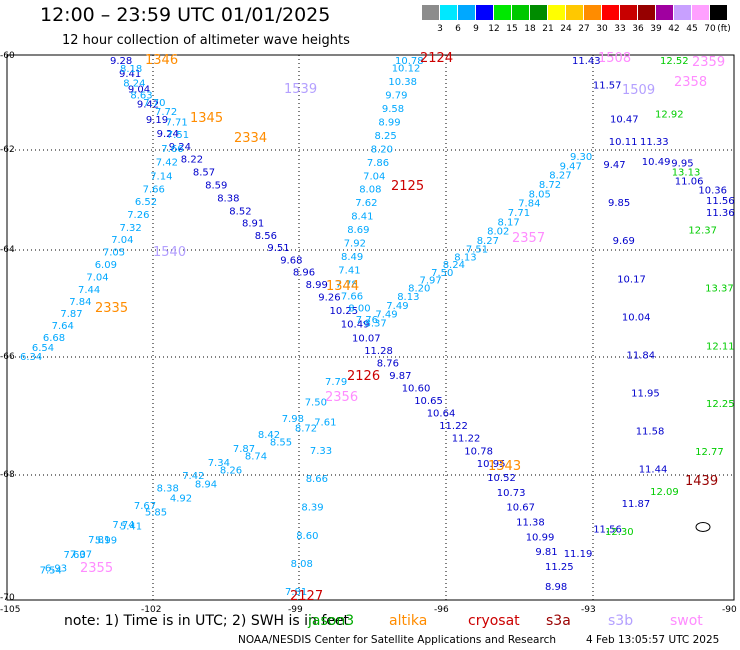  What do you see at coordinates (316, 402) in the screenshot?
I see `wave-height-value: 7.50` at bounding box center [316, 402].